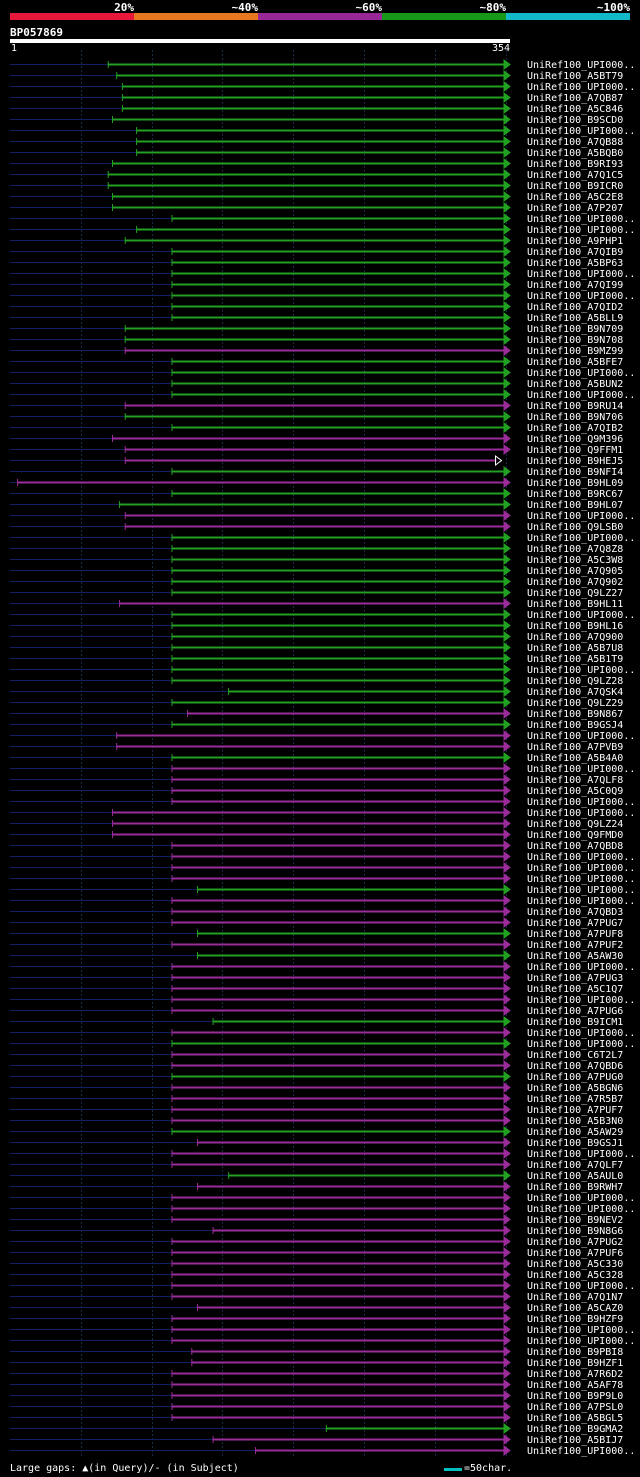 The image size is (640, 1477). I want to click on hit-row: UniRef100_A7Q8Z8, so click(316, 549).